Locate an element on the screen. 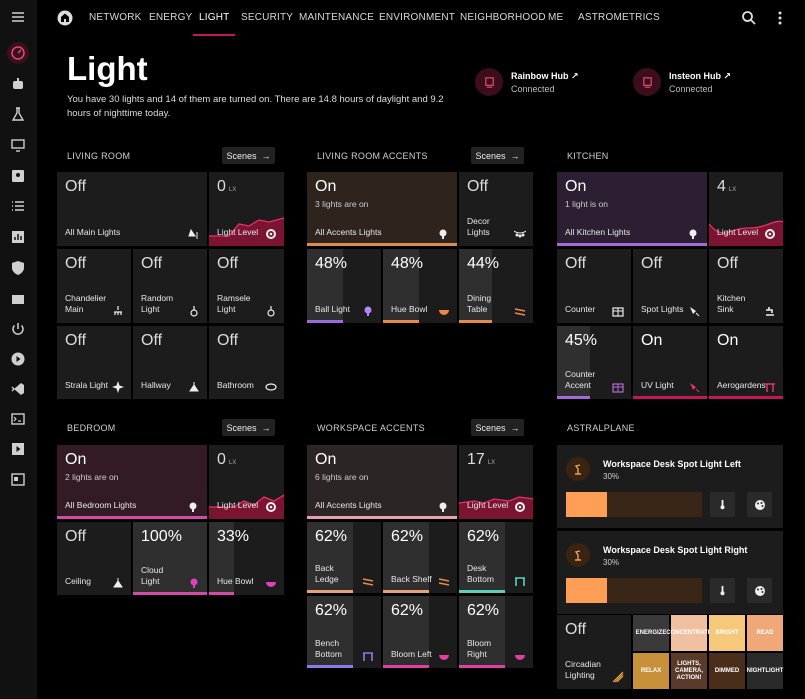 This screenshot has height=699, width=805. chart-box-icon is located at coordinates (18, 237).